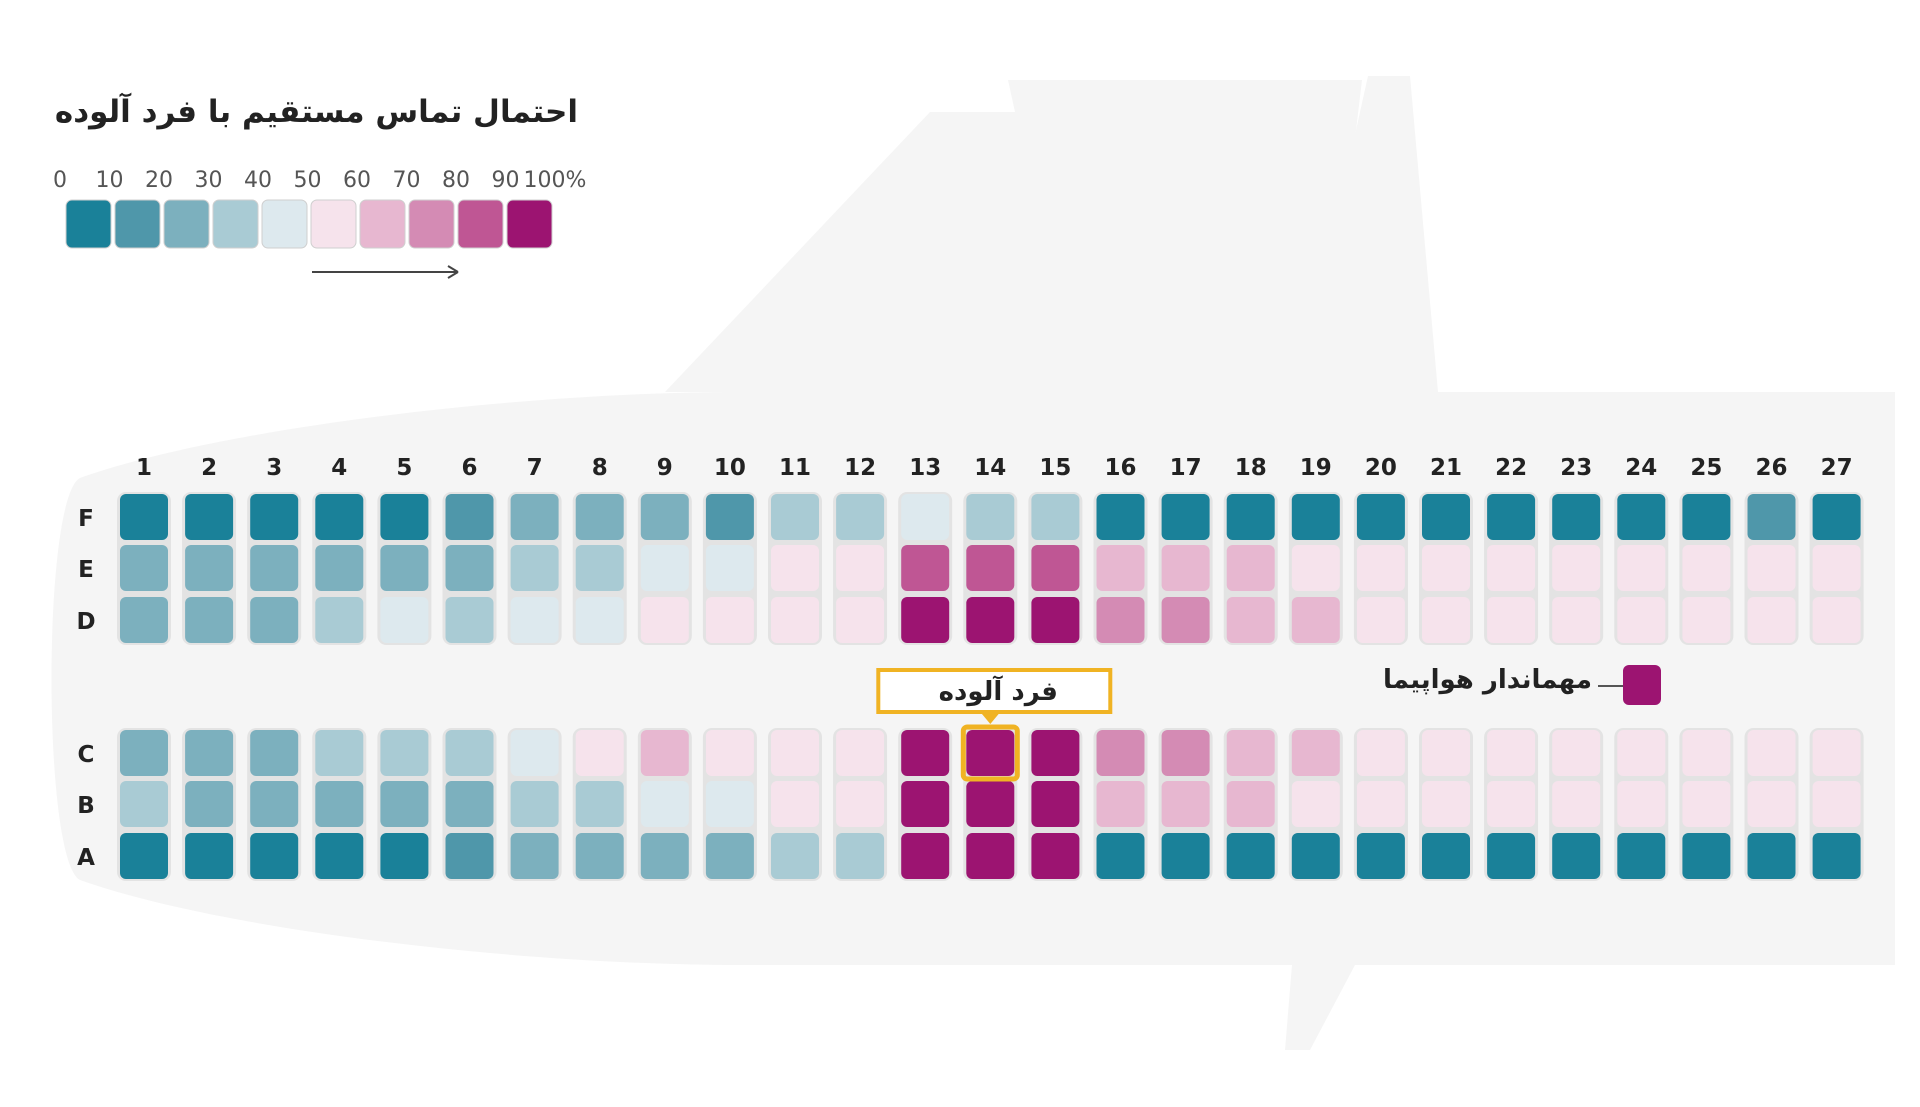 The image size is (1920, 1107). Describe the element at coordinates (795, 753) in the screenshot. I see `seat-11C` at that location.